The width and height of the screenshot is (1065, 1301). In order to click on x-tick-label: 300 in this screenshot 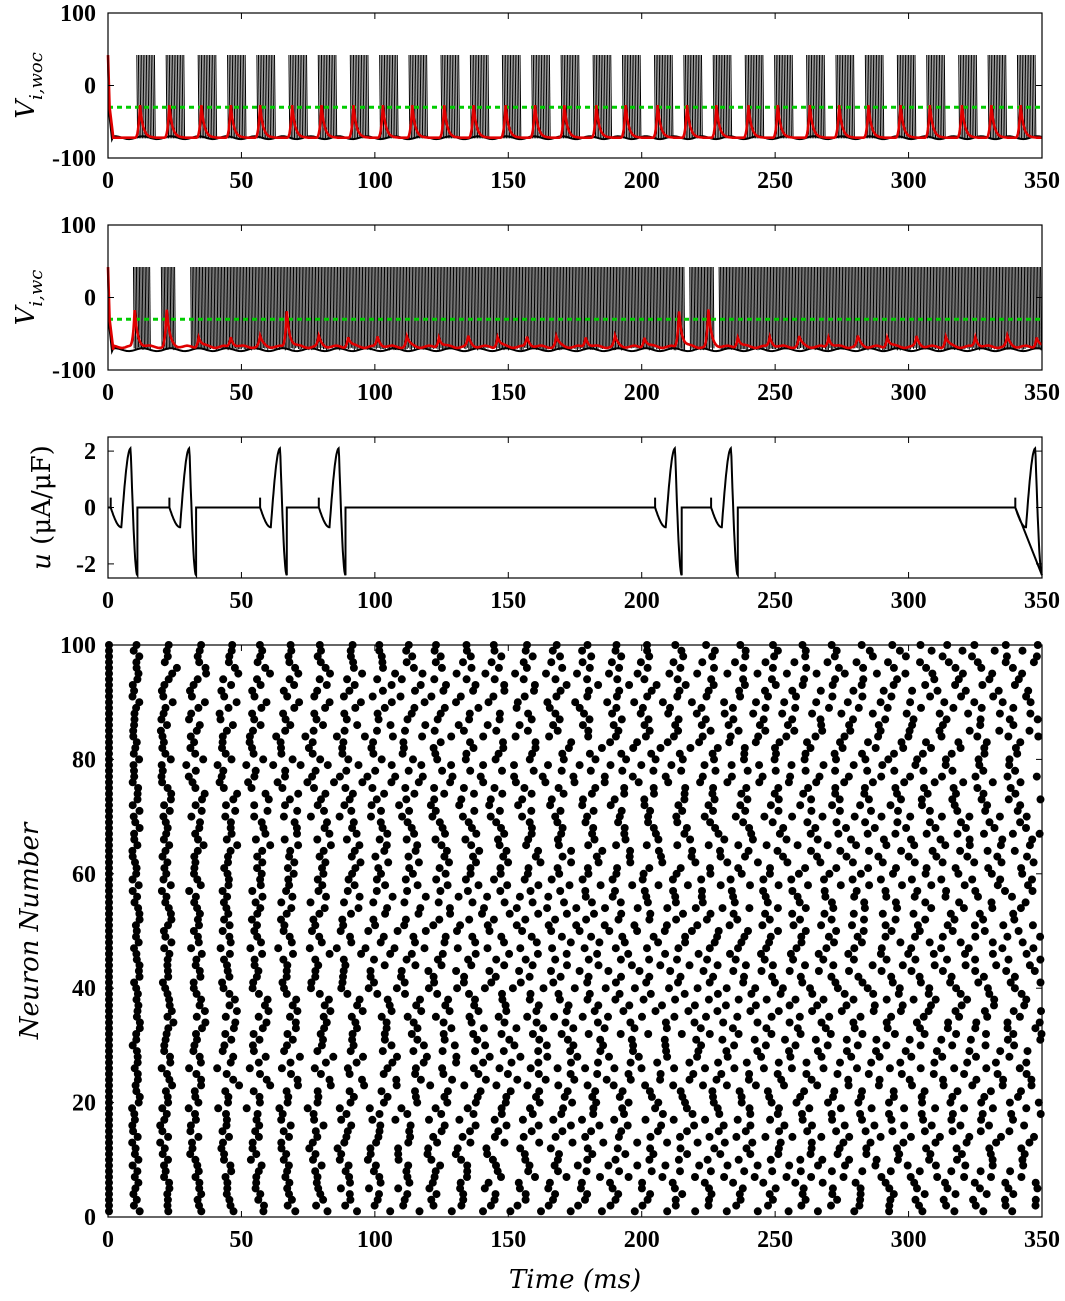, I will do `click(909, 393)`.